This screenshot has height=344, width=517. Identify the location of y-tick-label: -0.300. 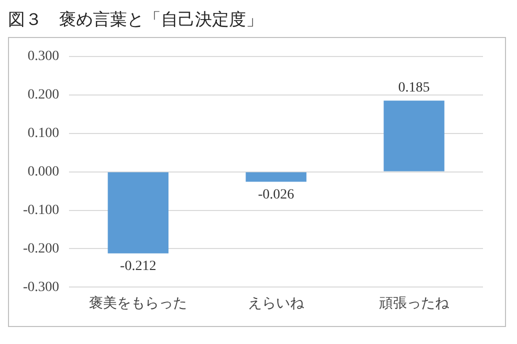
(41, 287).